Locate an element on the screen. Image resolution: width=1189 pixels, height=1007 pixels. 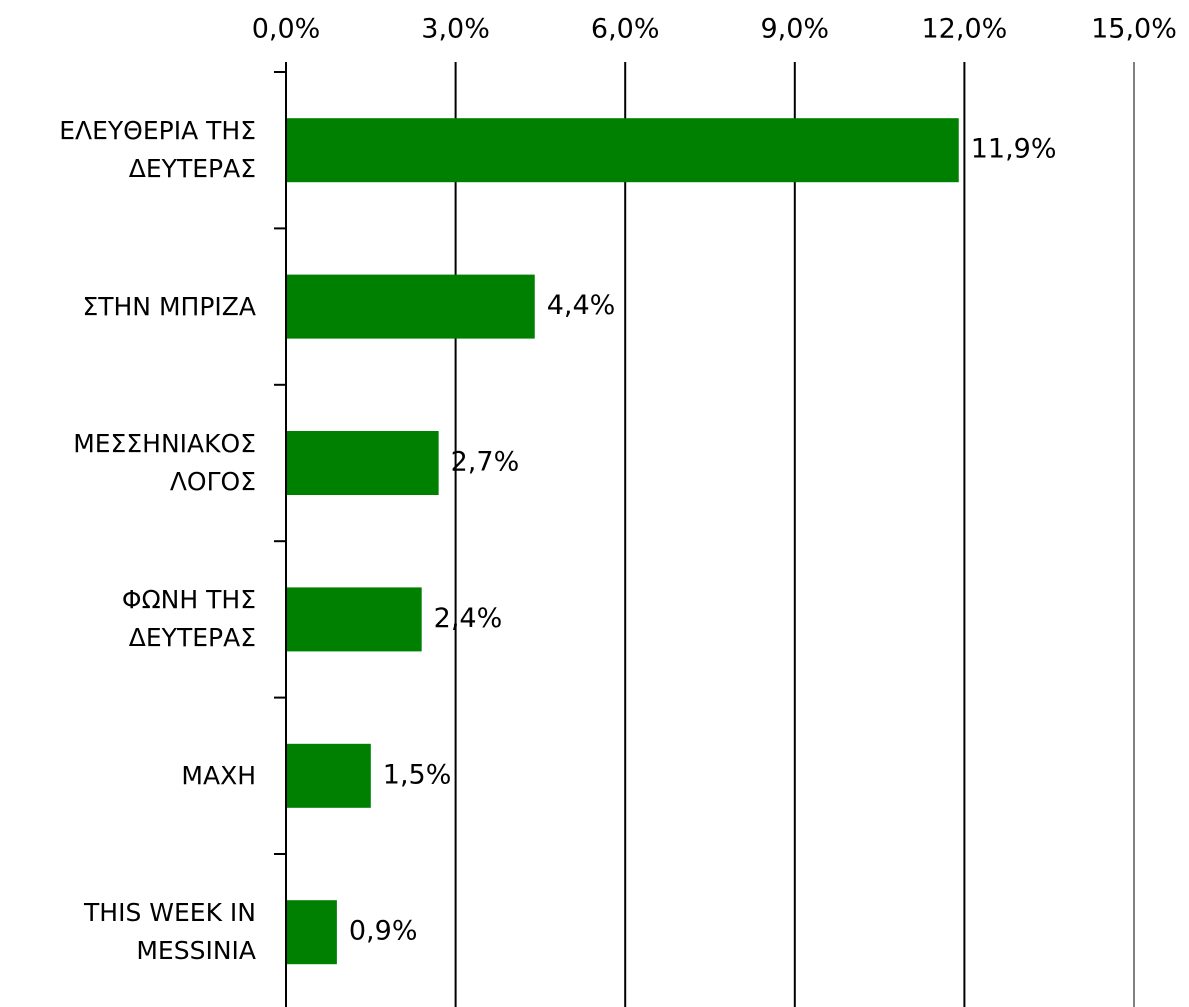
value-label: 1,5% is located at coordinates (417, 774).